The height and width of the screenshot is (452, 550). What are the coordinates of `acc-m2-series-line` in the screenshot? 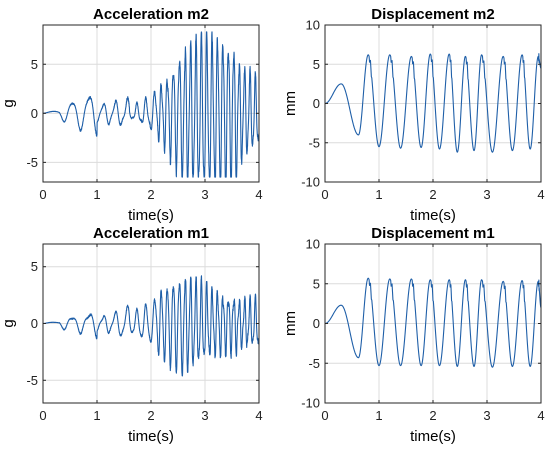 It's located at (151, 104).